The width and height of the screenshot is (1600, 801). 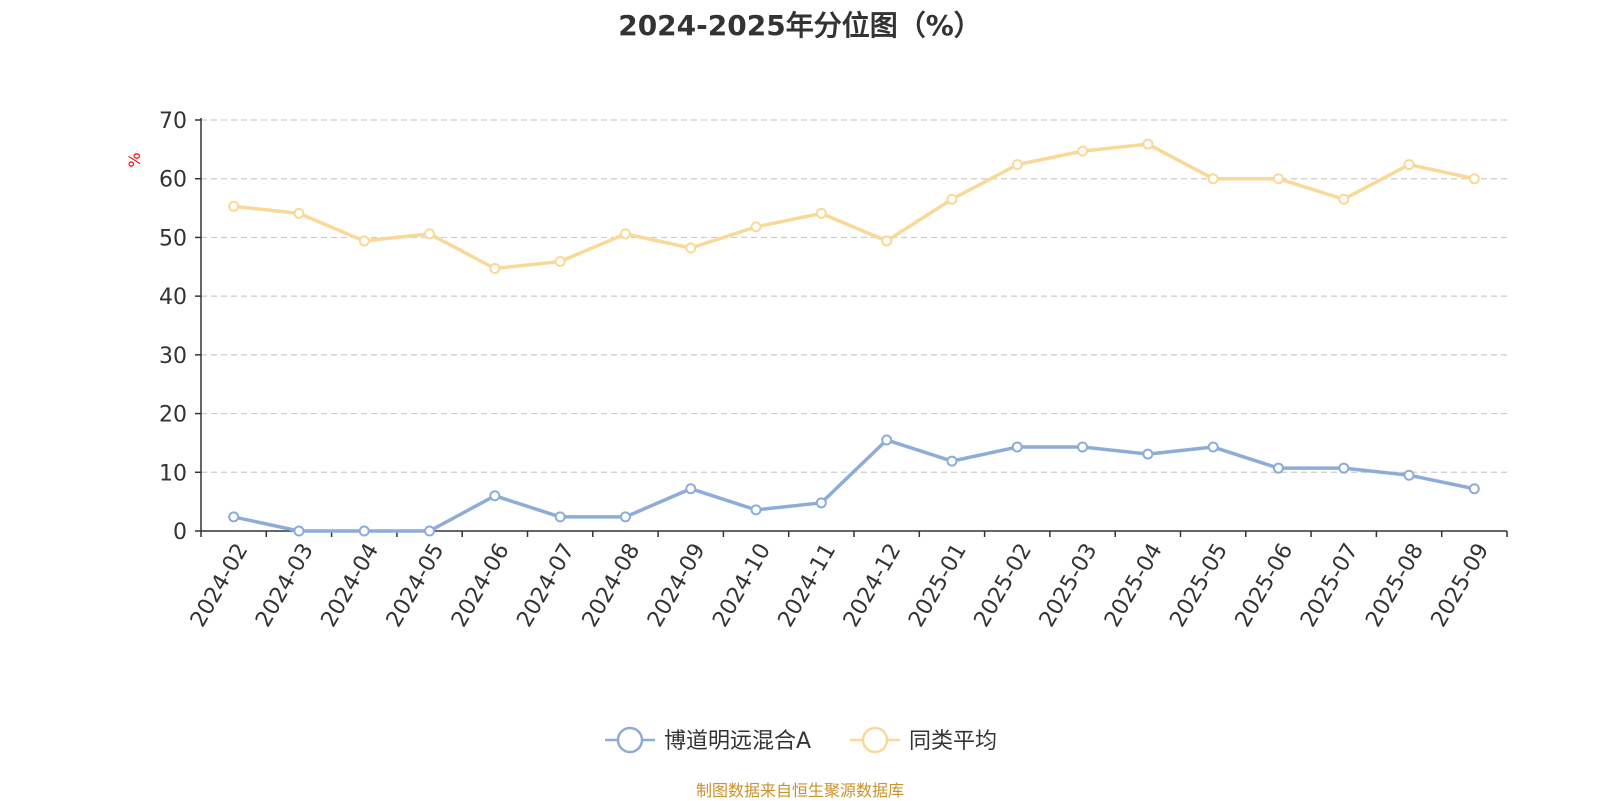 What do you see at coordinates (800, 25) in the screenshot?
I see `chart-title: 2024-2025年分位图（%）` at bounding box center [800, 25].